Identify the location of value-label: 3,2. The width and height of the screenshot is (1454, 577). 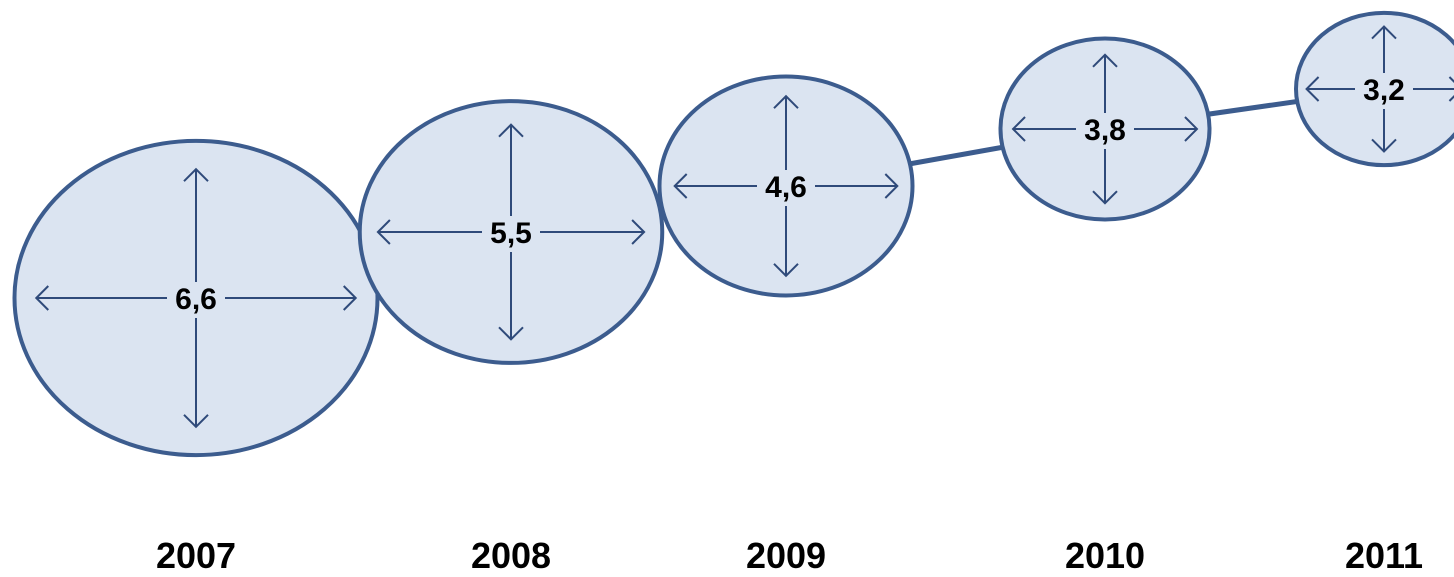
(1384, 90).